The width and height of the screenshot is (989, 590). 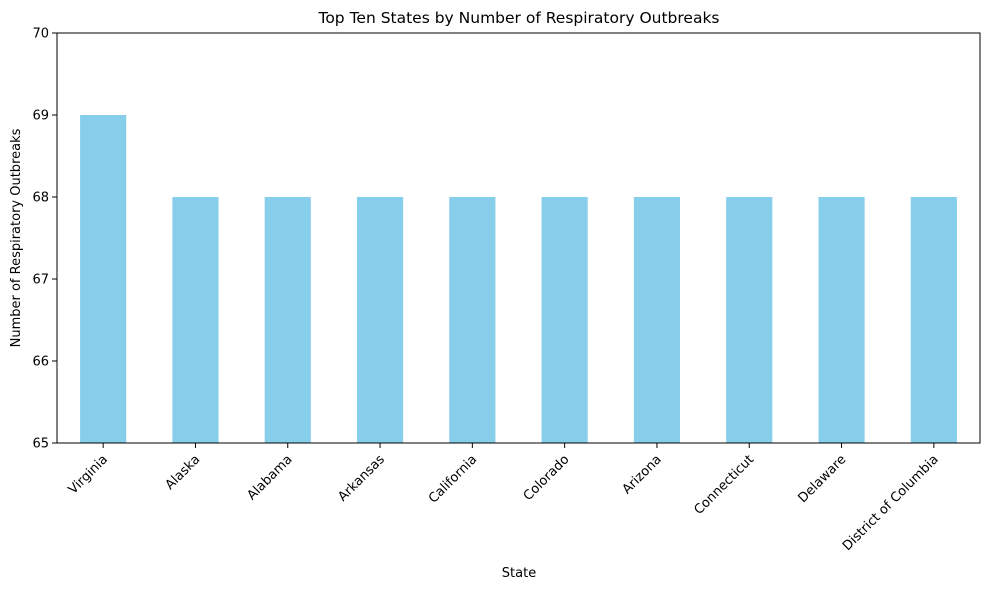 I want to click on y-axis-label: Number of Respiratory Outbreaks, so click(x=16, y=237).